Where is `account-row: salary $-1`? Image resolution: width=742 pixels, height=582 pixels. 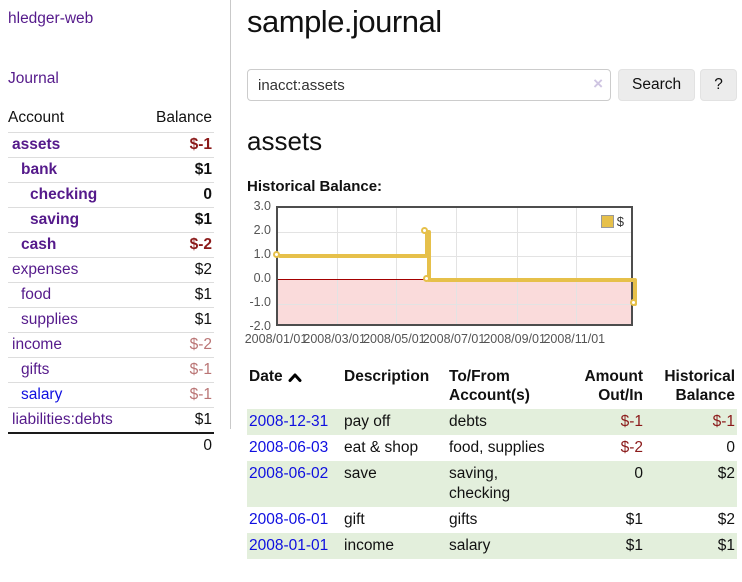
account-row: salary $-1 is located at coordinates (111, 394).